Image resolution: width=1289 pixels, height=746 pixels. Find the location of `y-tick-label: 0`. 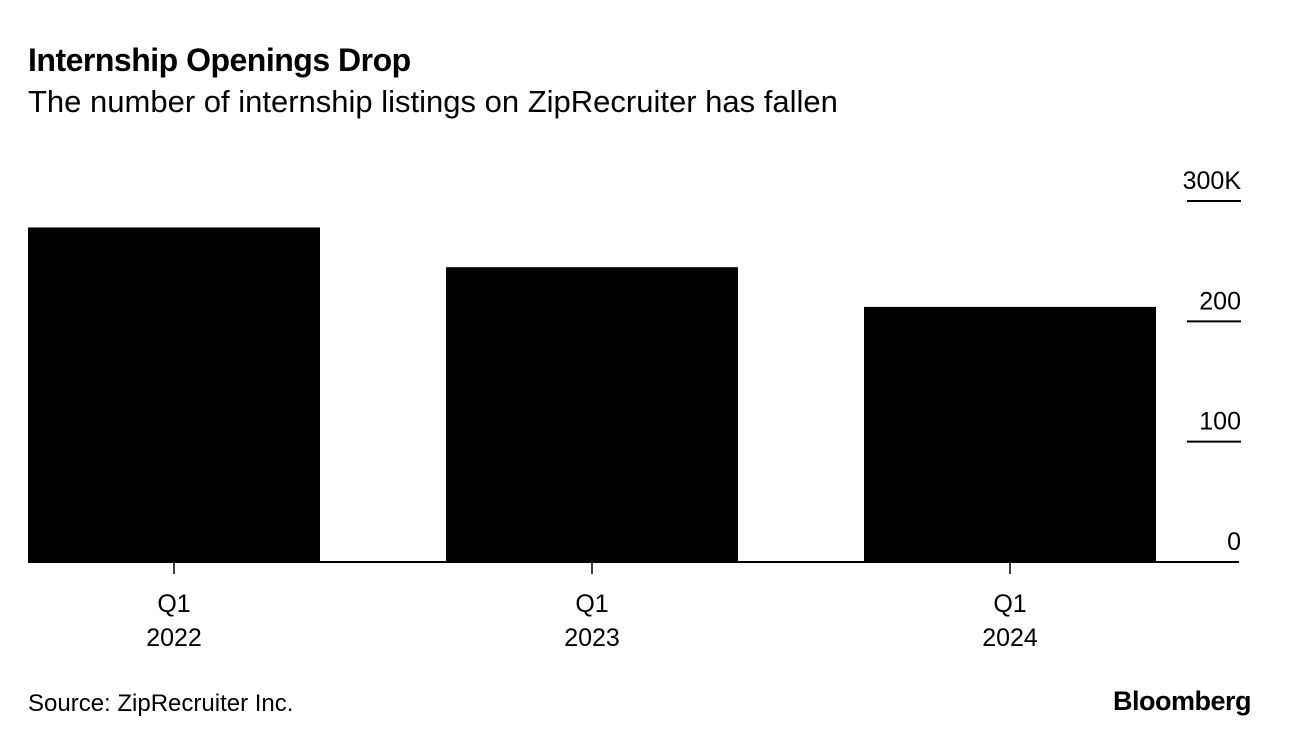

y-tick-label: 0 is located at coordinates (1234, 542).